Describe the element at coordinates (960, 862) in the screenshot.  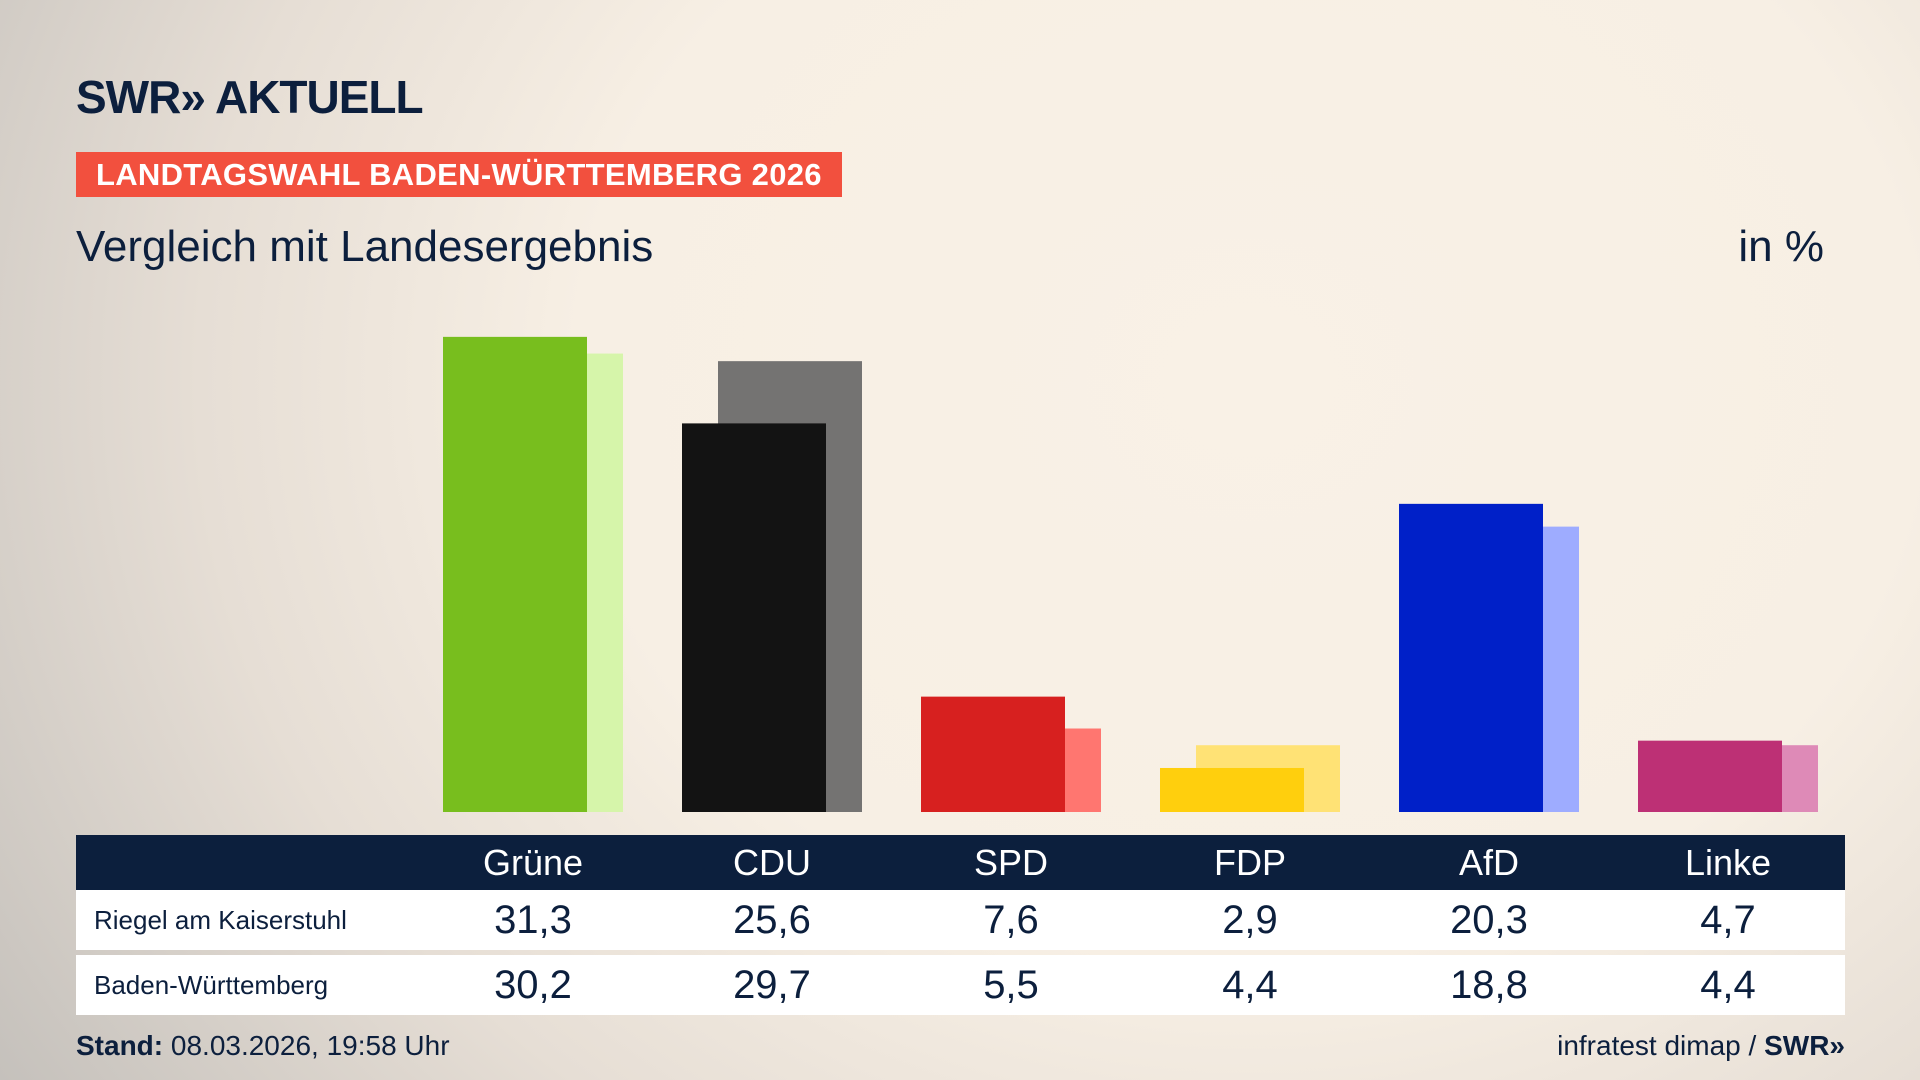
I see `table-header: Grüne CDU SPD FDP AfD Linke` at that location.